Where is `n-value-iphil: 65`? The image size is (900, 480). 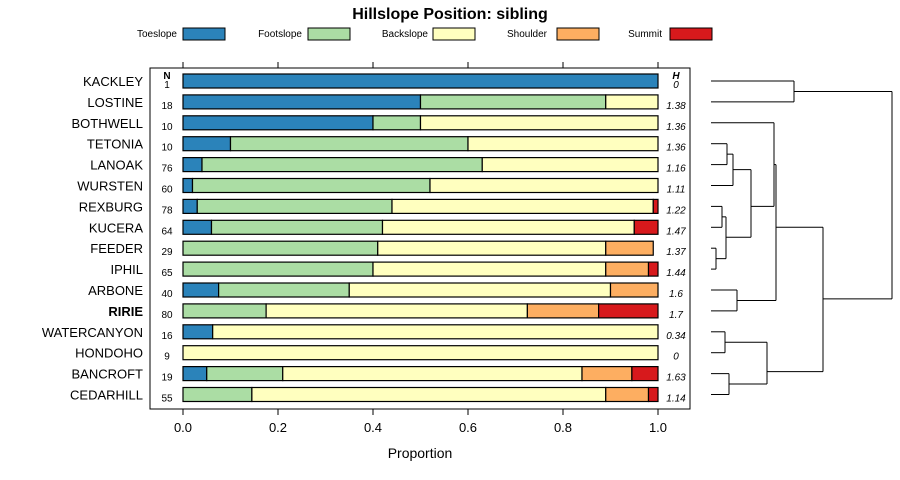
n-value-iphil: 65 is located at coordinates (167, 273).